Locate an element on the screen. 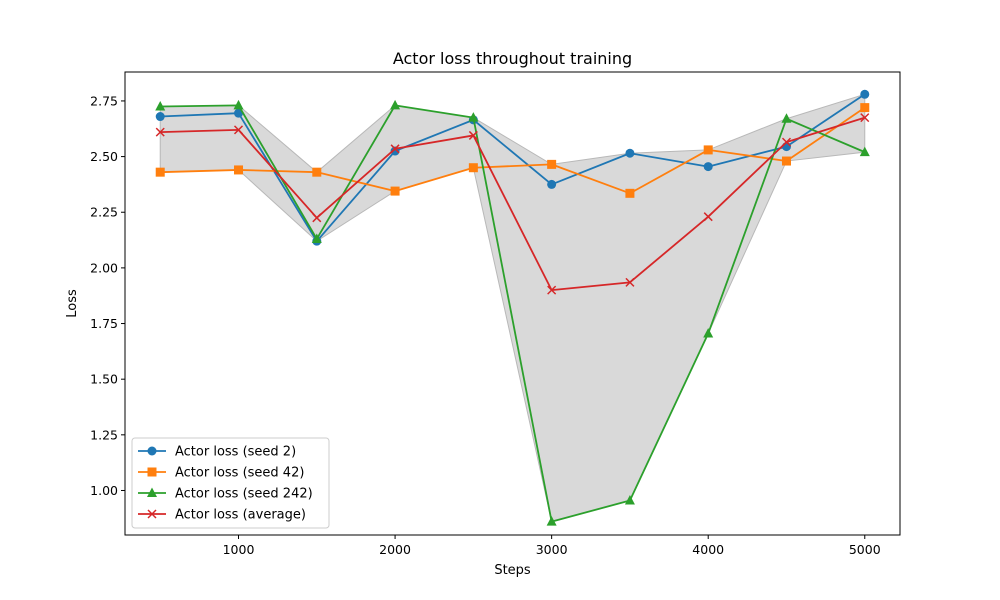 The image size is (1000, 600). legend-label-1: Actor loss (seed 42) is located at coordinates (239, 473).